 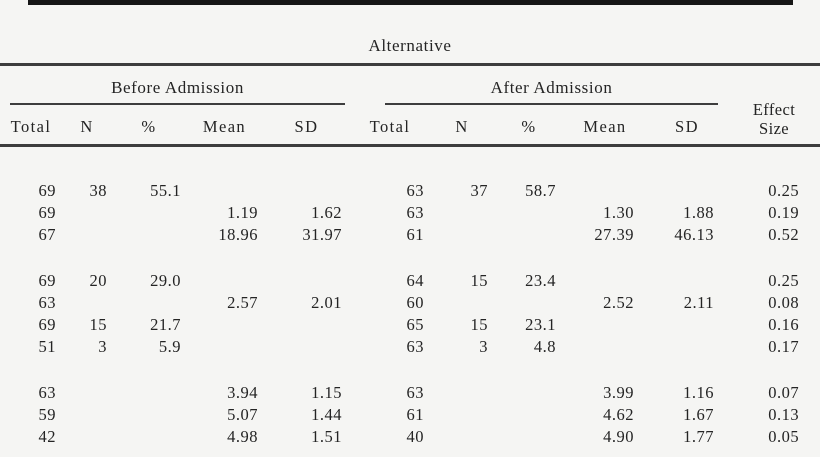 I want to click on table-row: 69 15 21.7 65 15 23.1 0.16, so click(x=410, y=325).